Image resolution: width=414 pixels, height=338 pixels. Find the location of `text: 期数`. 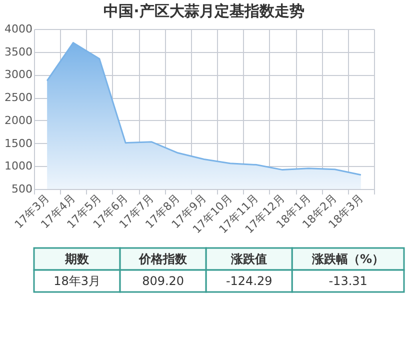

text: 期数 is located at coordinates (77, 259).